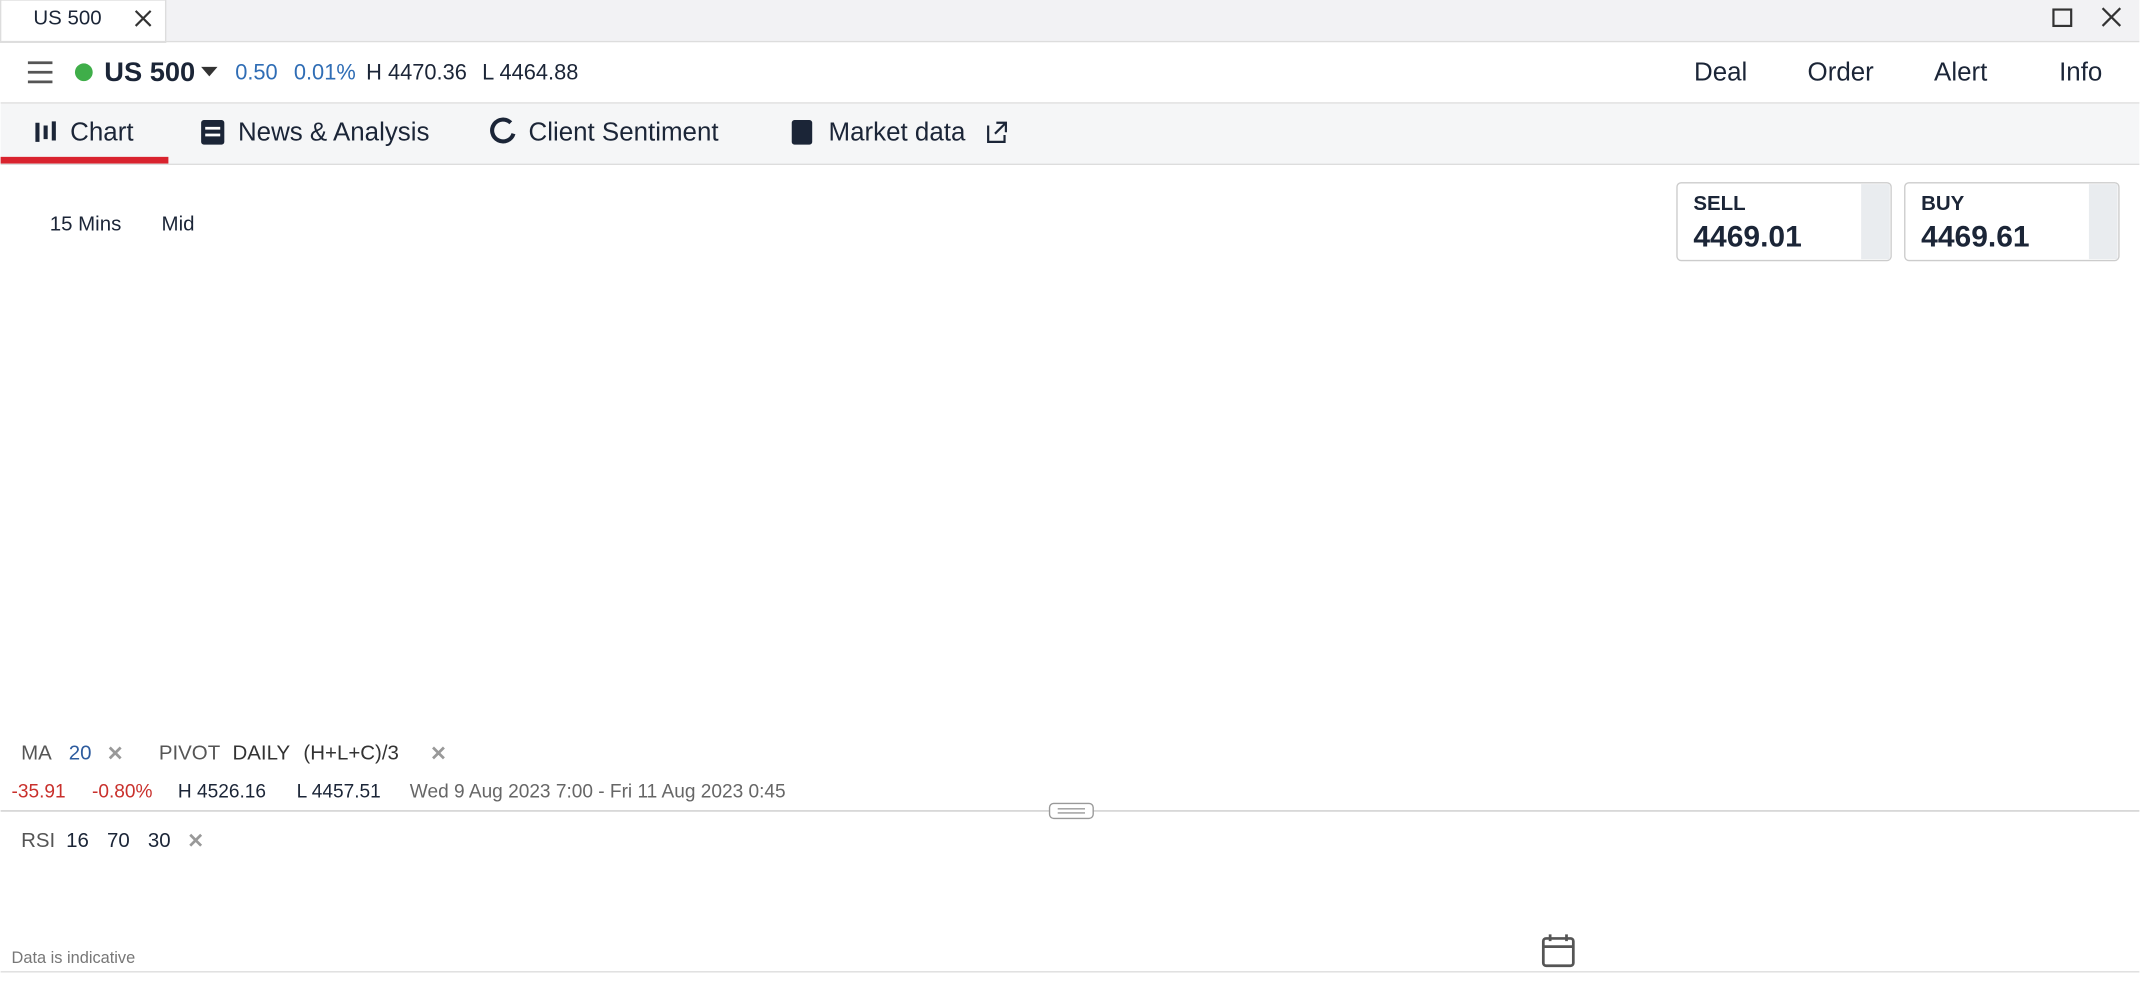  Describe the element at coordinates (36, 753) in the screenshot. I see `ma-label: MA` at that location.